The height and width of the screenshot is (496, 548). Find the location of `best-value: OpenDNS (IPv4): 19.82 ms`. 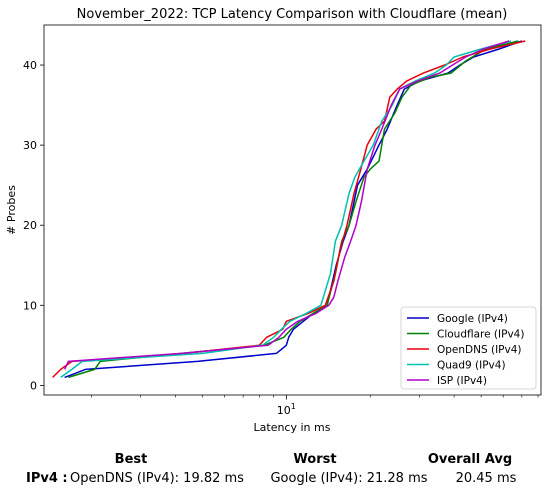

best-value: OpenDNS (IPv4): 19.82 ms is located at coordinates (157, 478).